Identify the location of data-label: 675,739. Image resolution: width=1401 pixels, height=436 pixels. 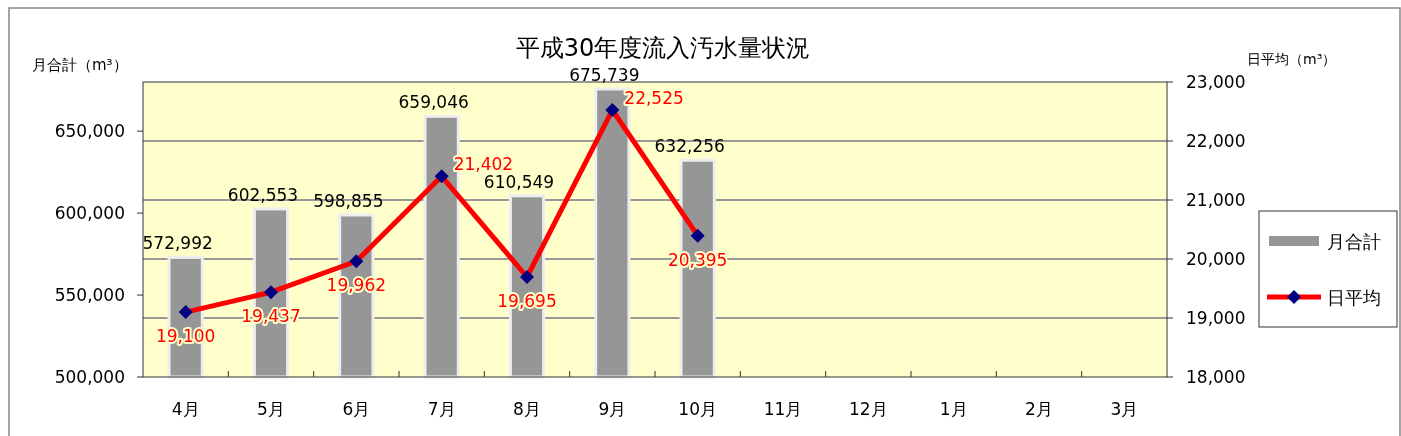
(604, 74).